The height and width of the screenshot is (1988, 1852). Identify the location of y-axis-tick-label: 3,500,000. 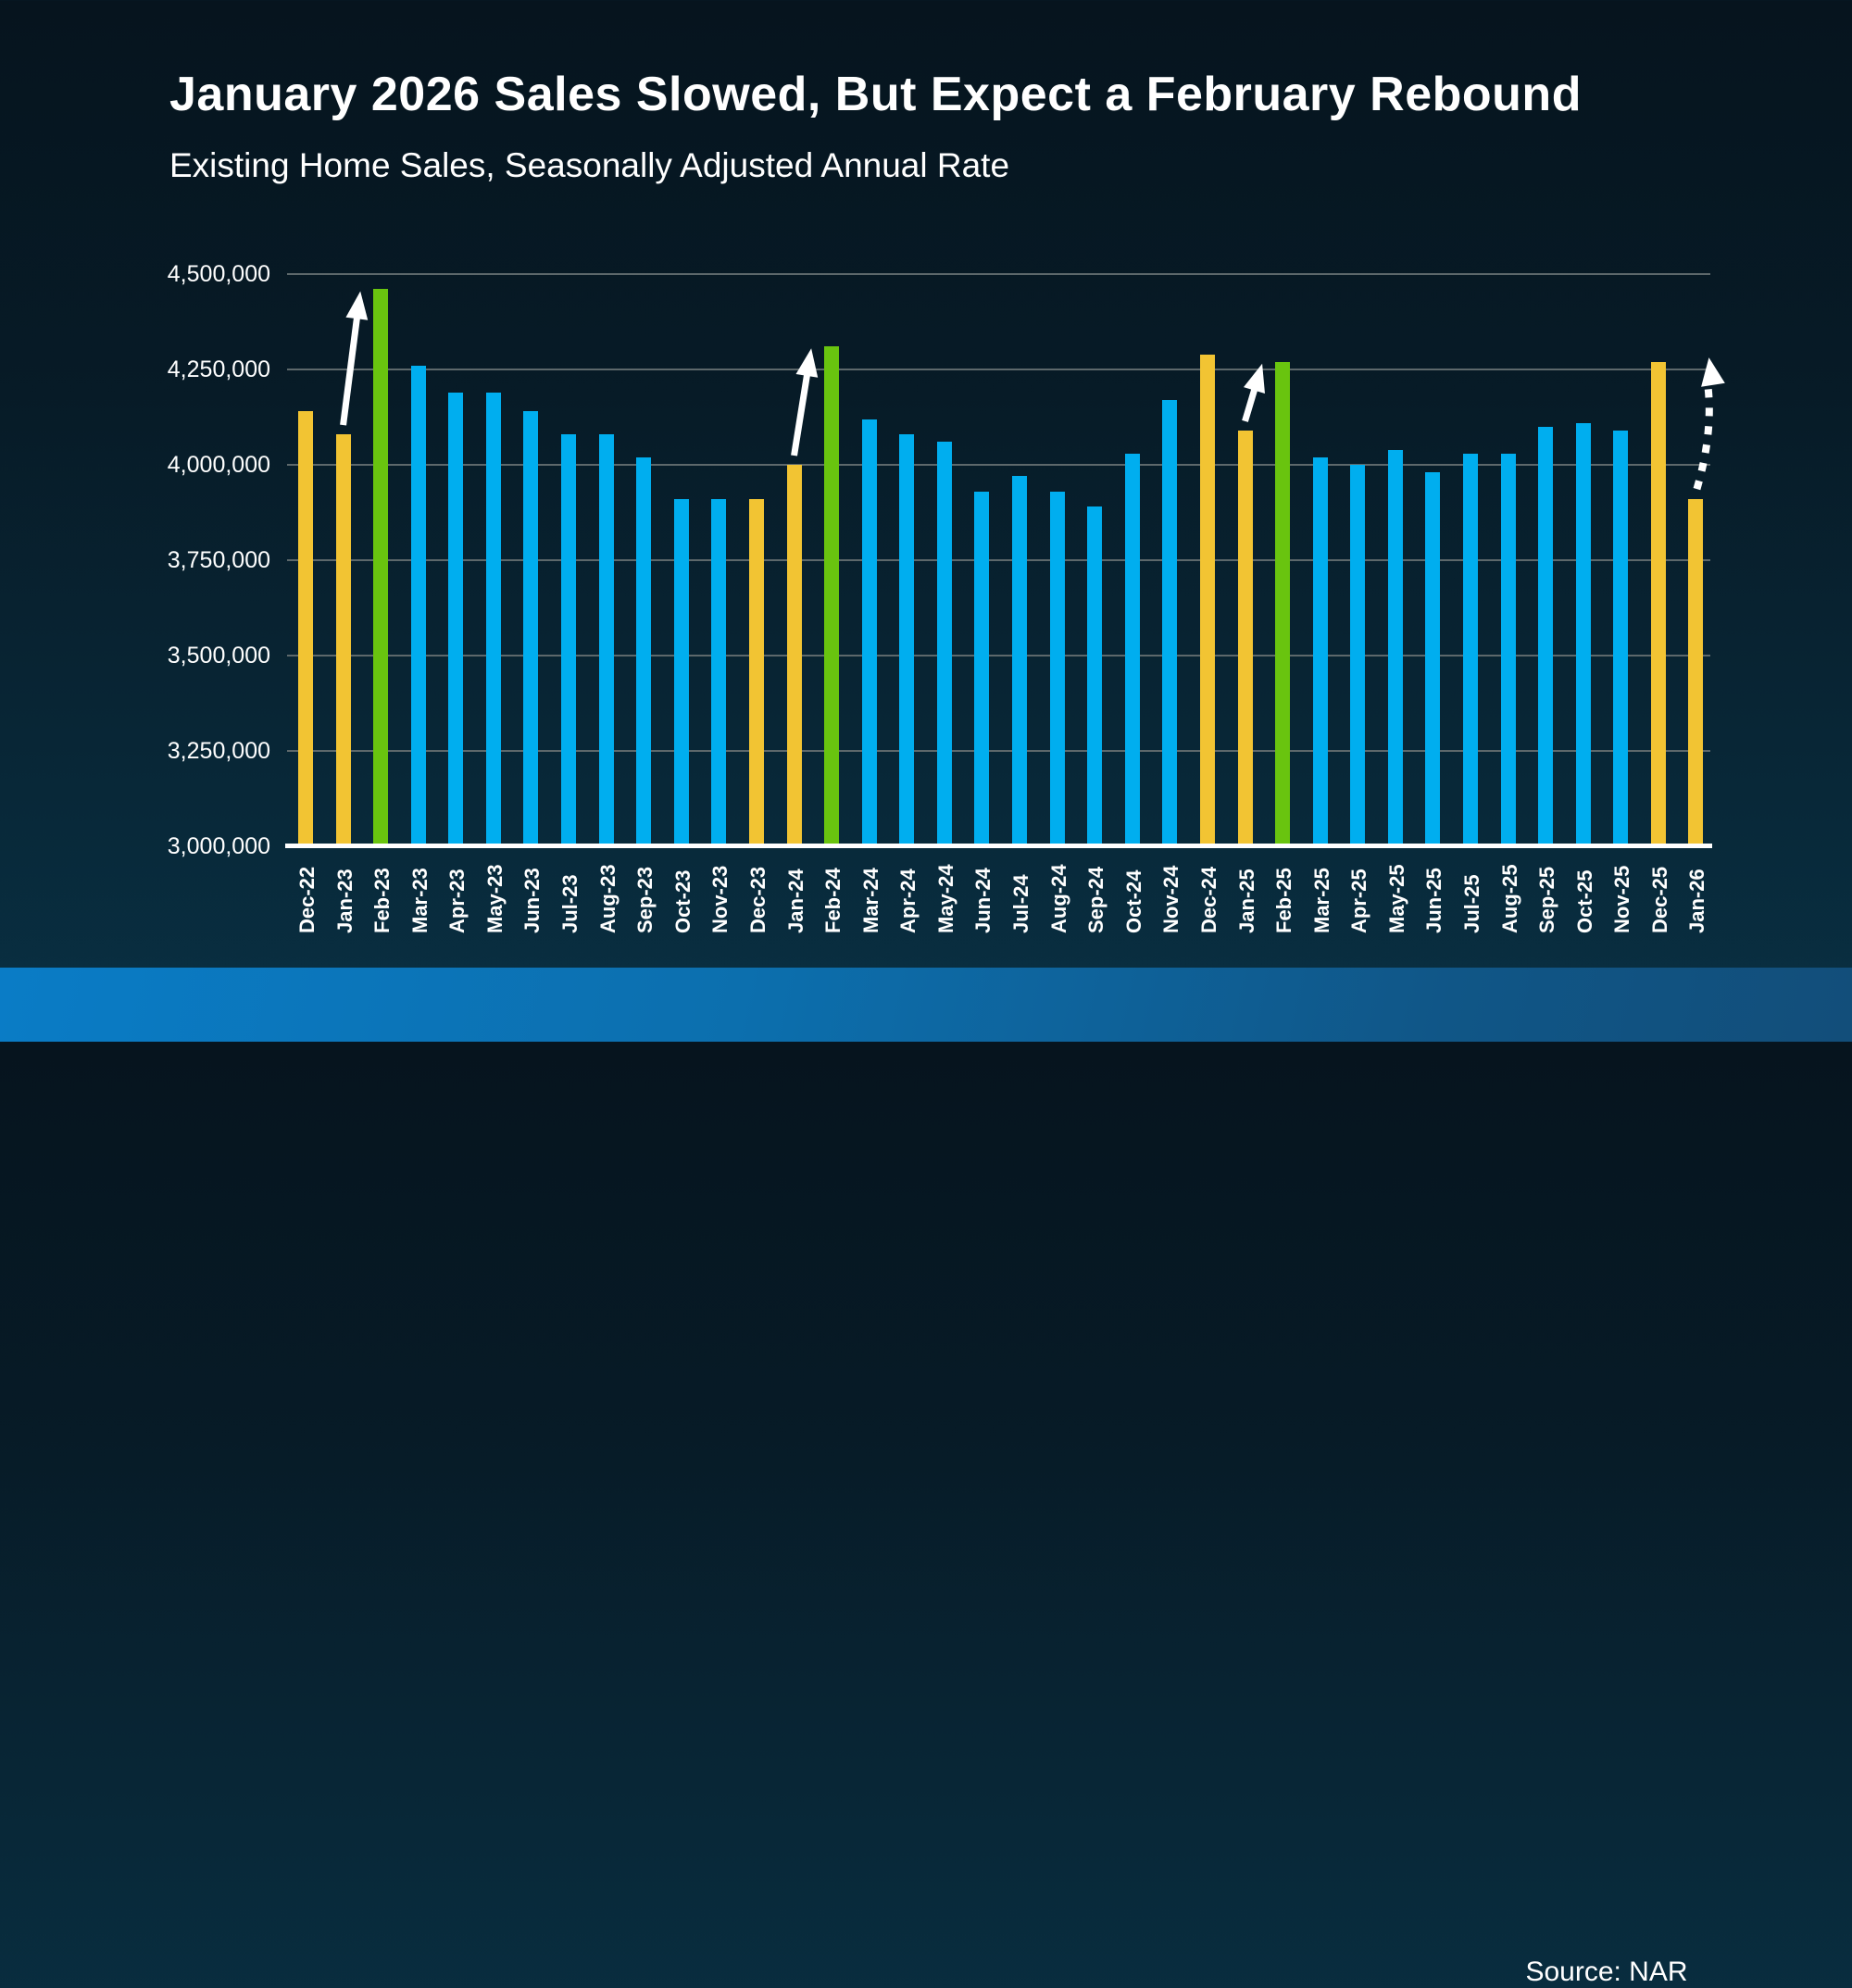
(218, 656).